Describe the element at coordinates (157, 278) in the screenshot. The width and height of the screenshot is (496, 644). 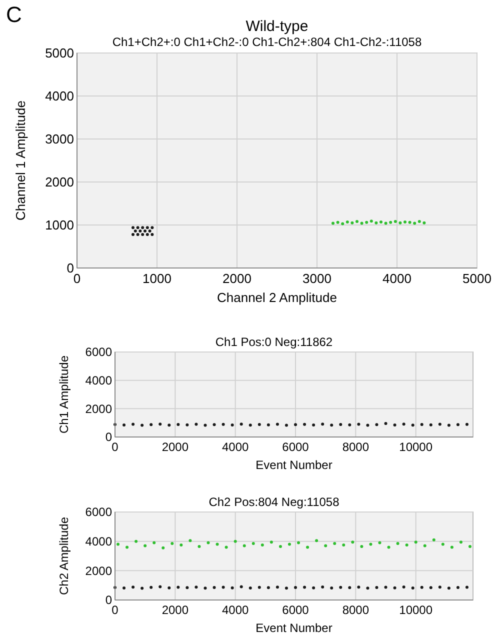
I see `x-tick-label: 1000` at that location.